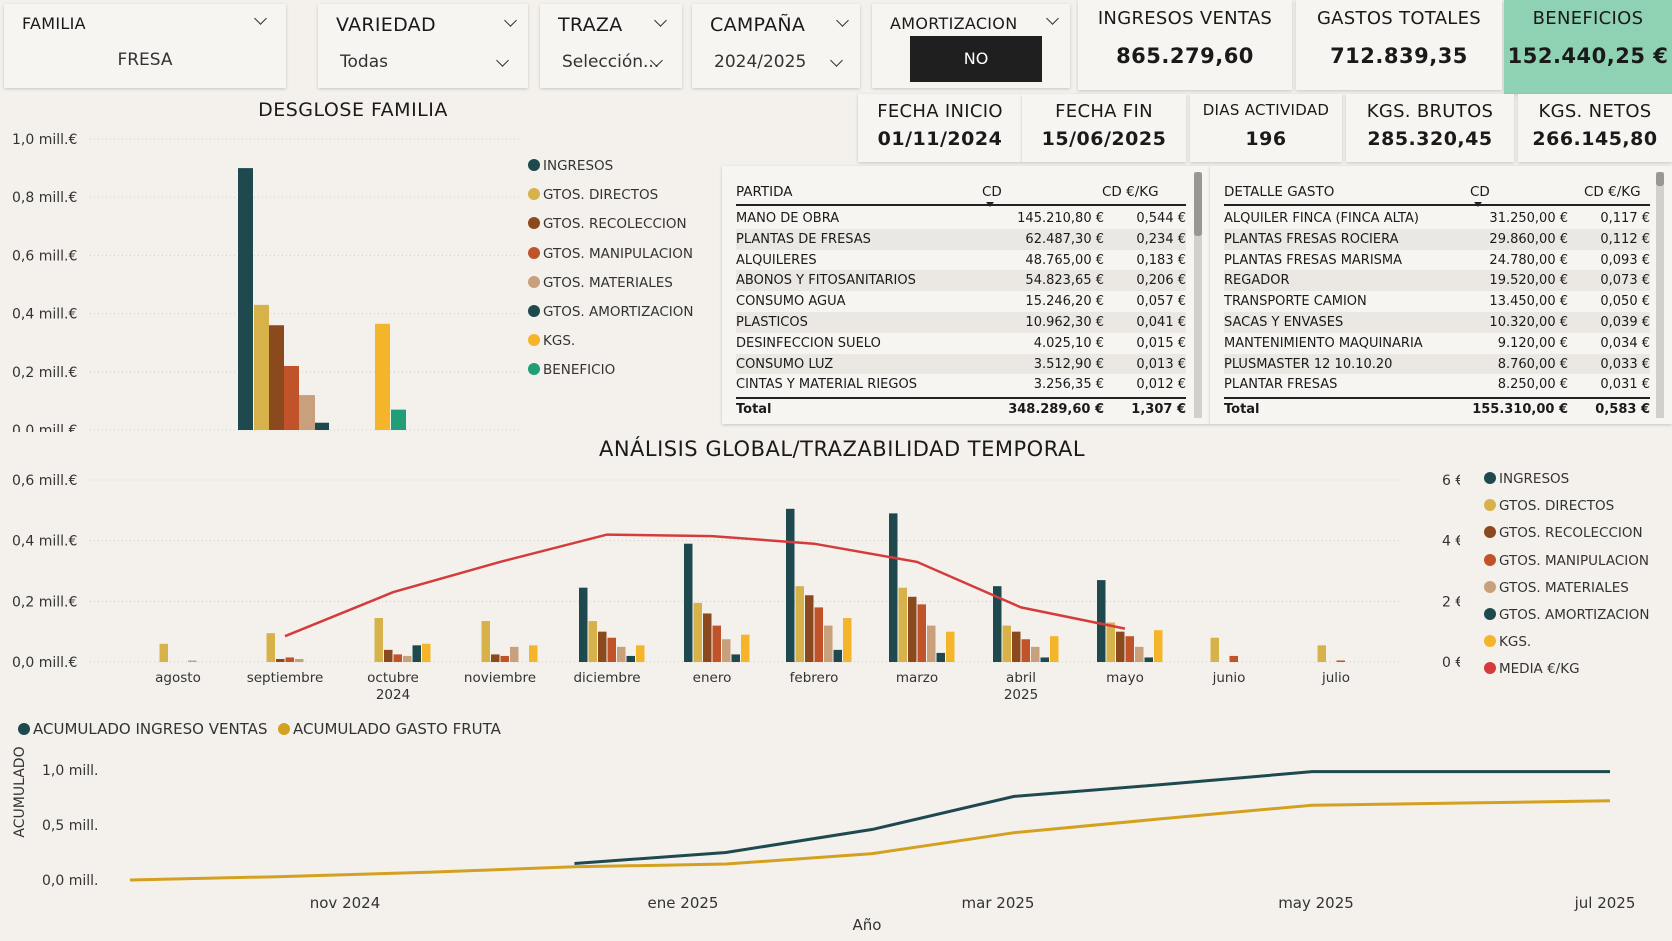  I want to click on table-row: CONSUMO AGUA 15.246,20 € 0,057 €, so click(961, 301).